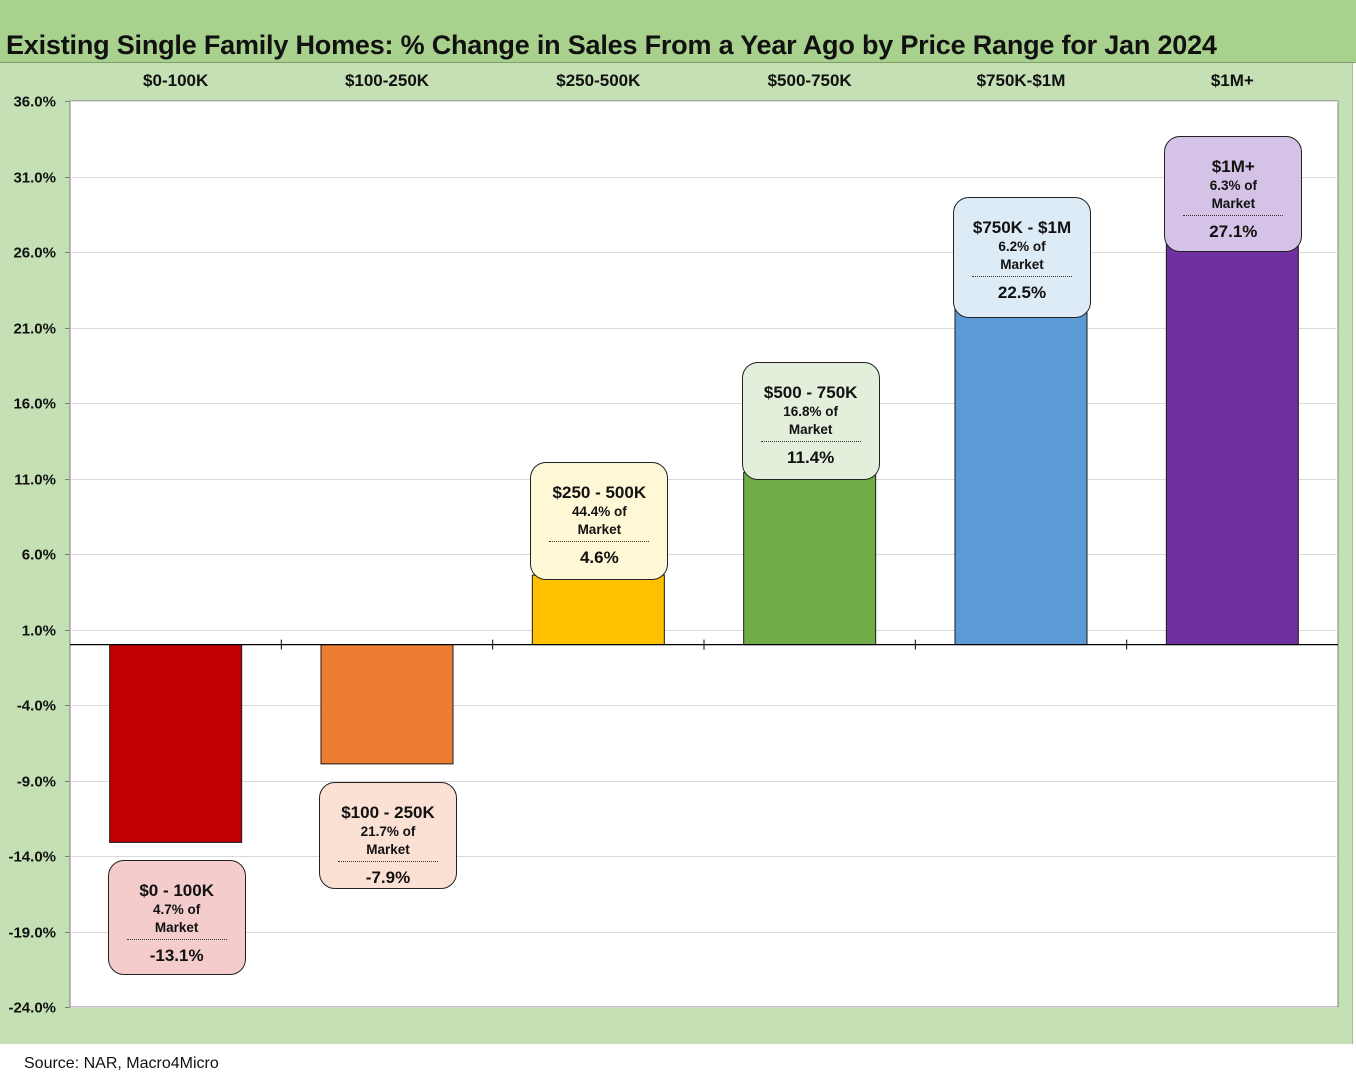  I want to click on y-tick-label: 16.0%, so click(34, 404).